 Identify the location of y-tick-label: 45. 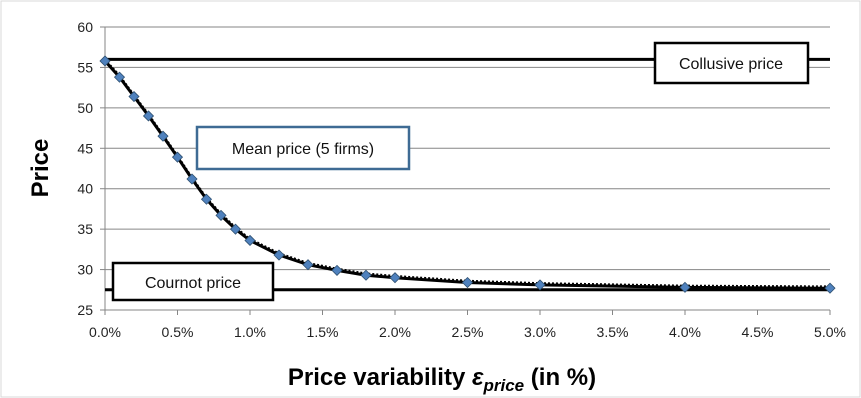
(85, 148).